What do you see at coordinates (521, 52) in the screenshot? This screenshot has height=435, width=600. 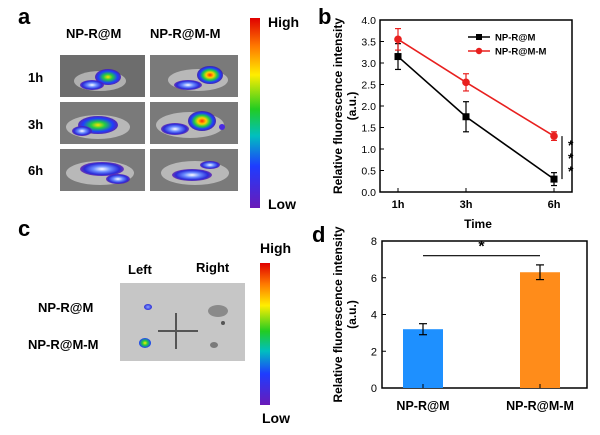 I see `legend-label: NP-R@M-M` at bounding box center [521, 52].